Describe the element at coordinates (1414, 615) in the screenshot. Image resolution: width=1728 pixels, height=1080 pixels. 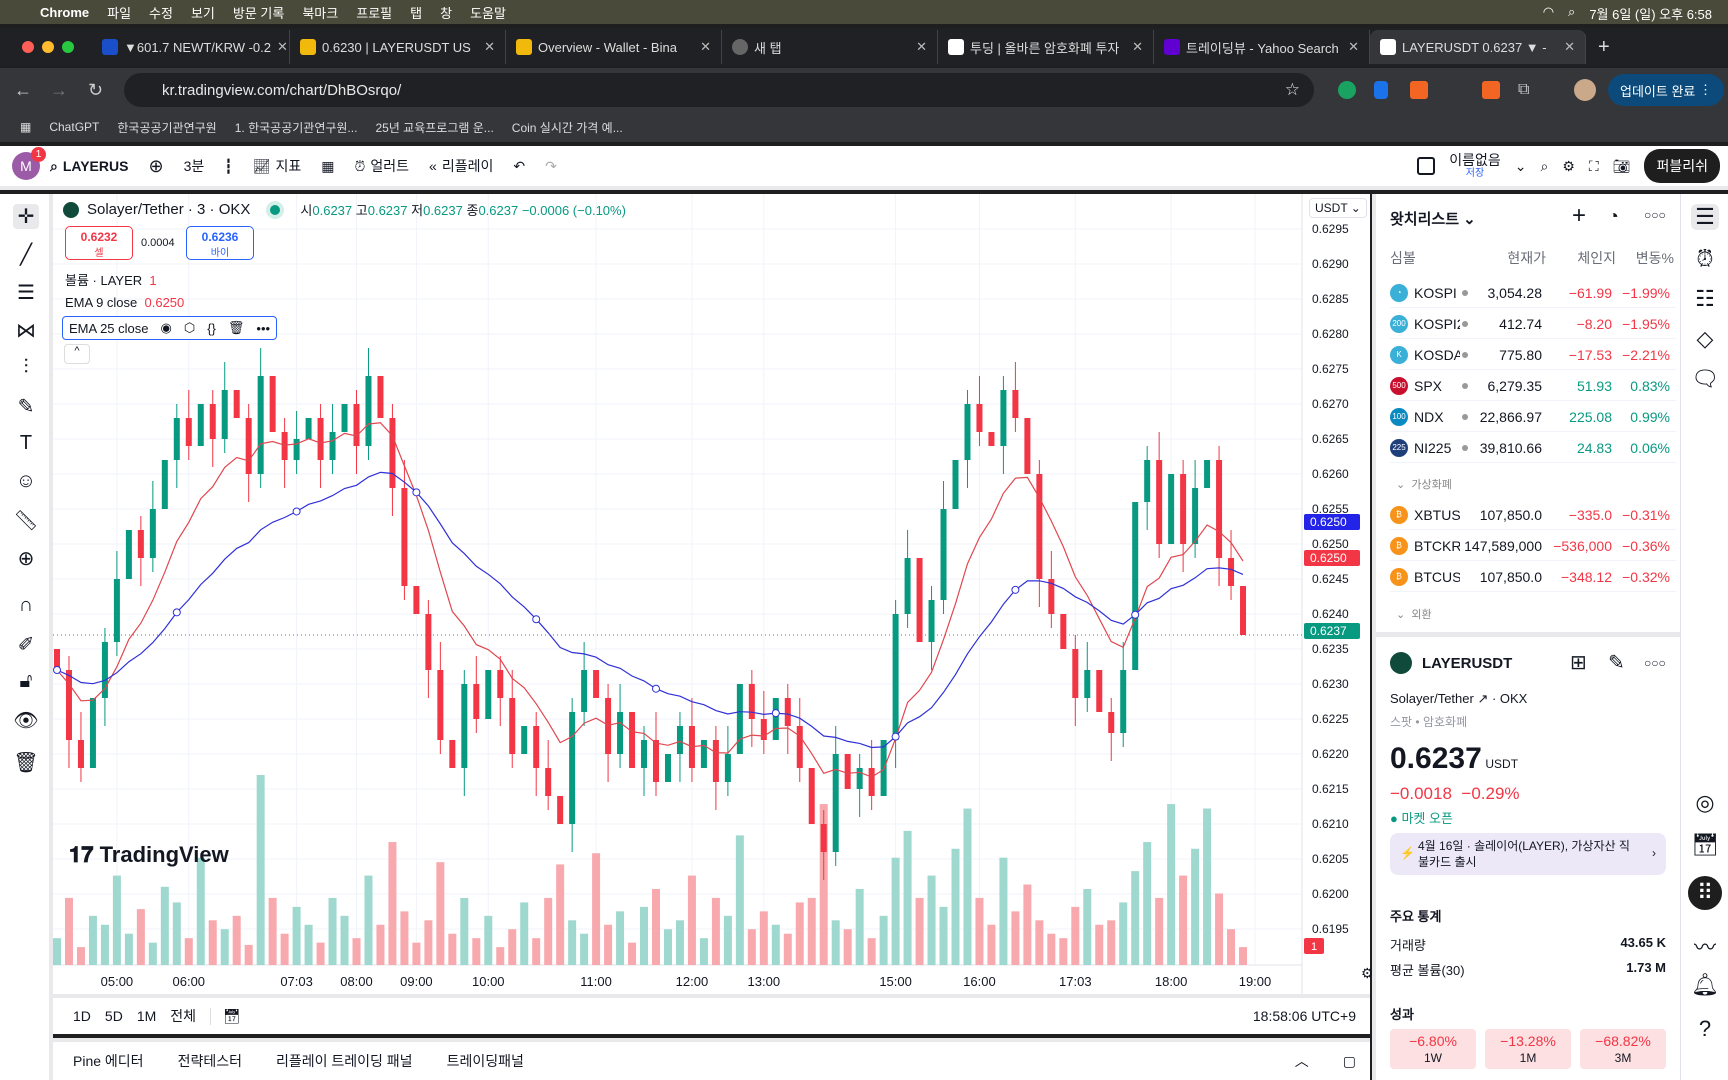
I see `section-fx: ⌄ 외환` at that location.